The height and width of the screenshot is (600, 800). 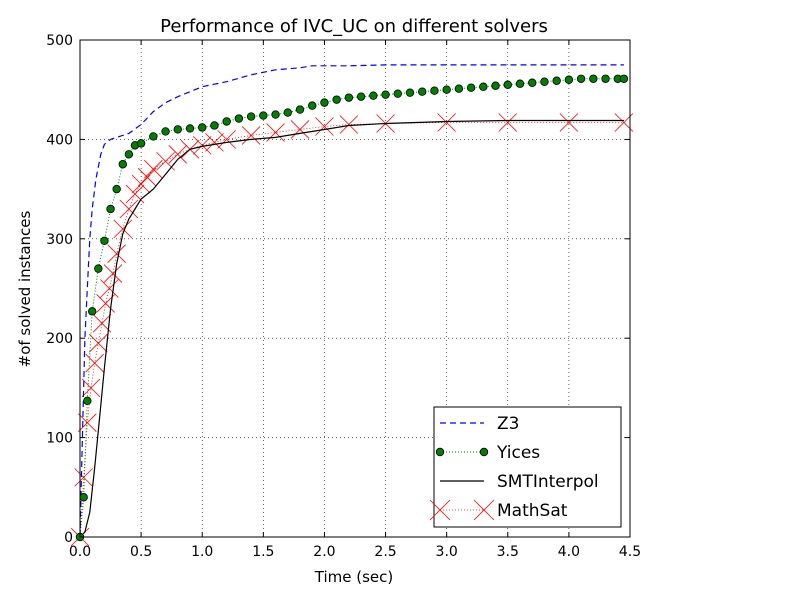 I want to click on x-tick-label: 1.5, so click(x=263, y=552).